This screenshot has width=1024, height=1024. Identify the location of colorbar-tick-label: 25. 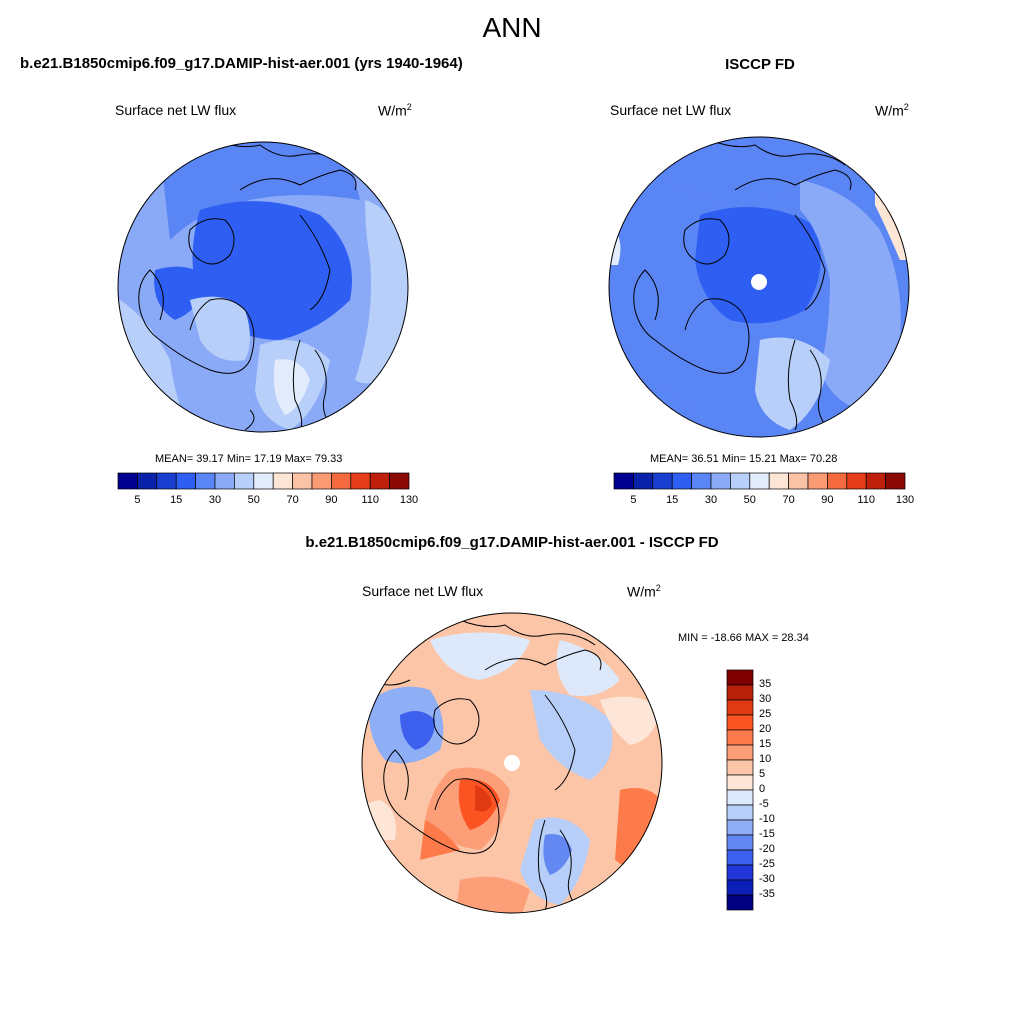
(765, 714).